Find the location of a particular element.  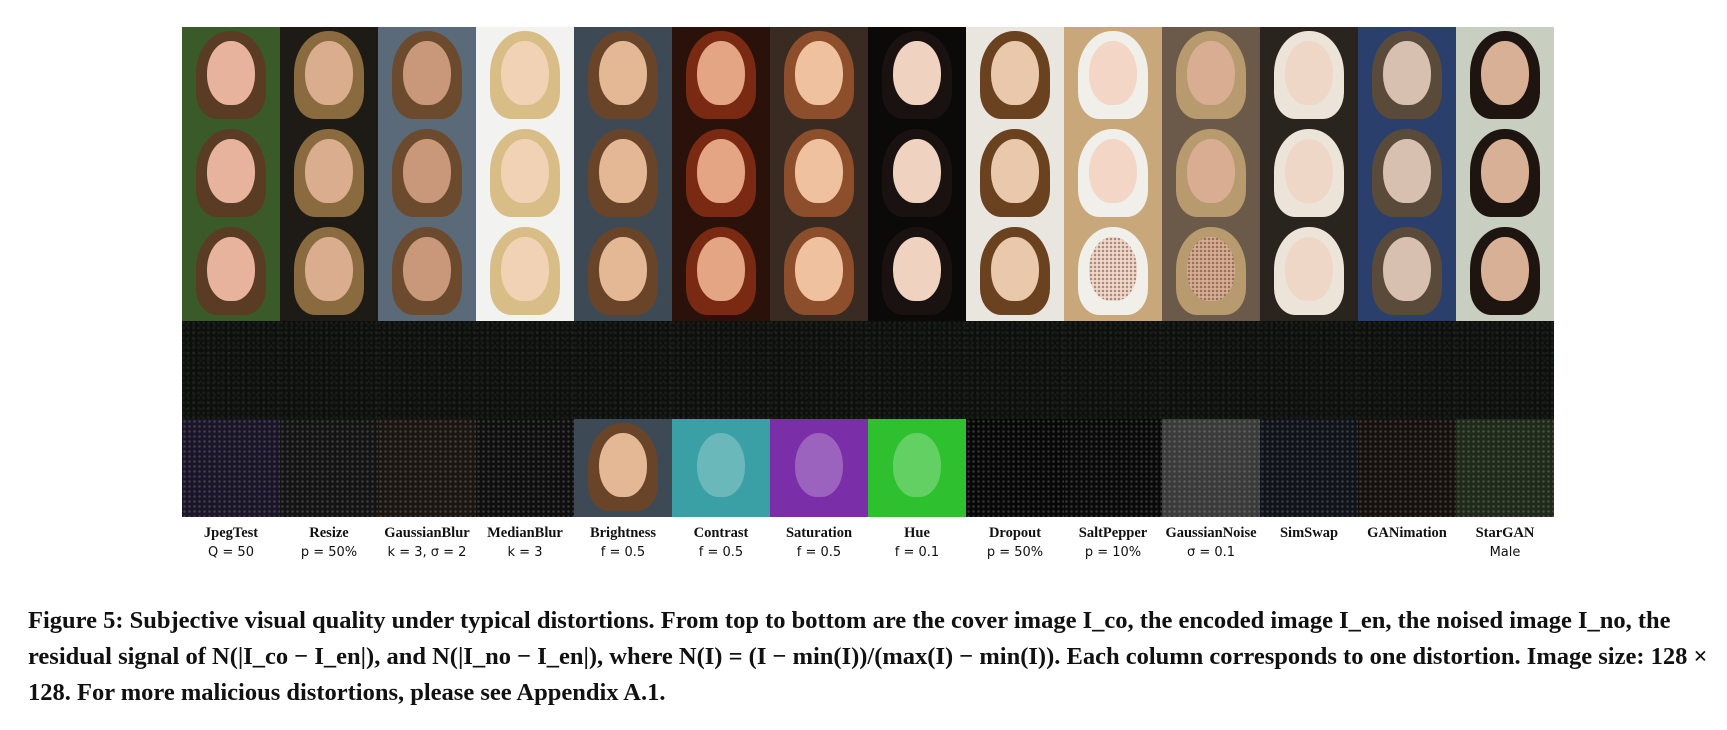

distortion-param: k = 3, σ = 2 is located at coordinates (427, 552).